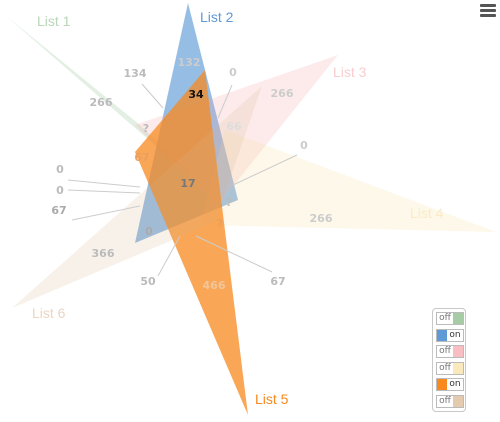  Describe the element at coordinates (60, 190) in the screenshot. I see `region-value-r-e: 0` at that location.